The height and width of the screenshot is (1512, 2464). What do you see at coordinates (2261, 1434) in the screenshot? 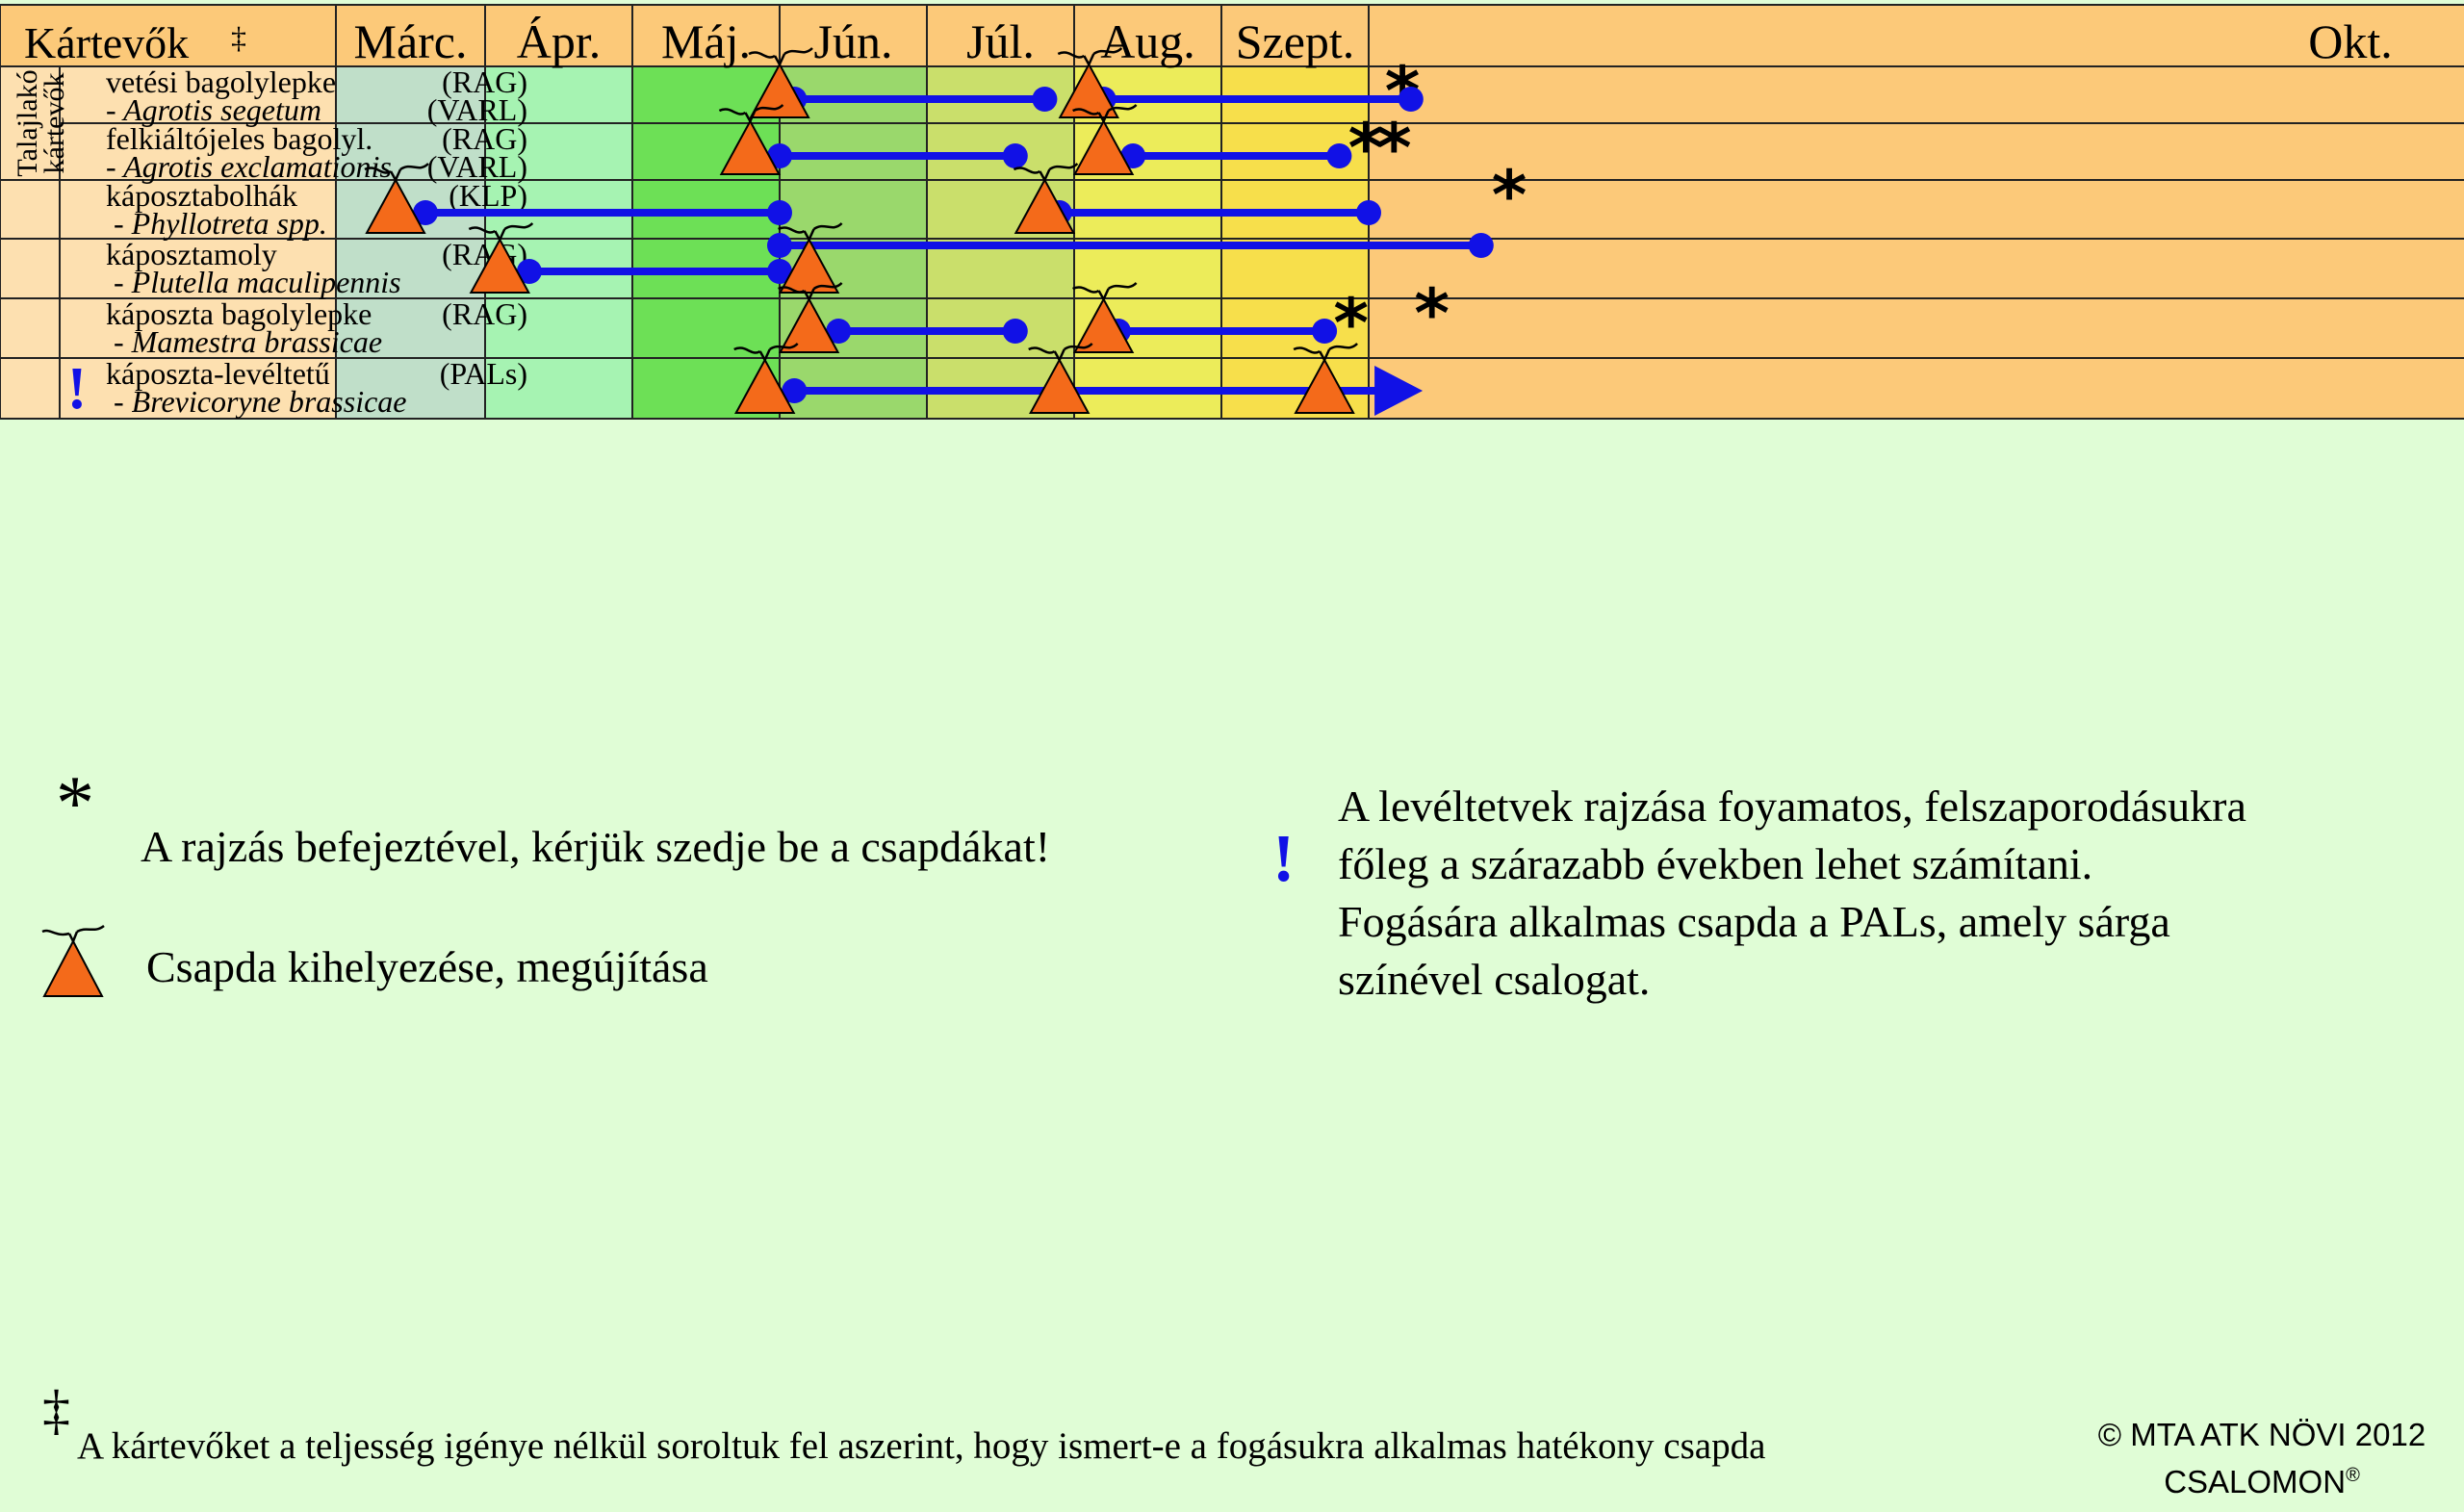
I see `copyright-line-1: © MTA ATK NÖVI 2012` at bounding box center [2261, 1434].